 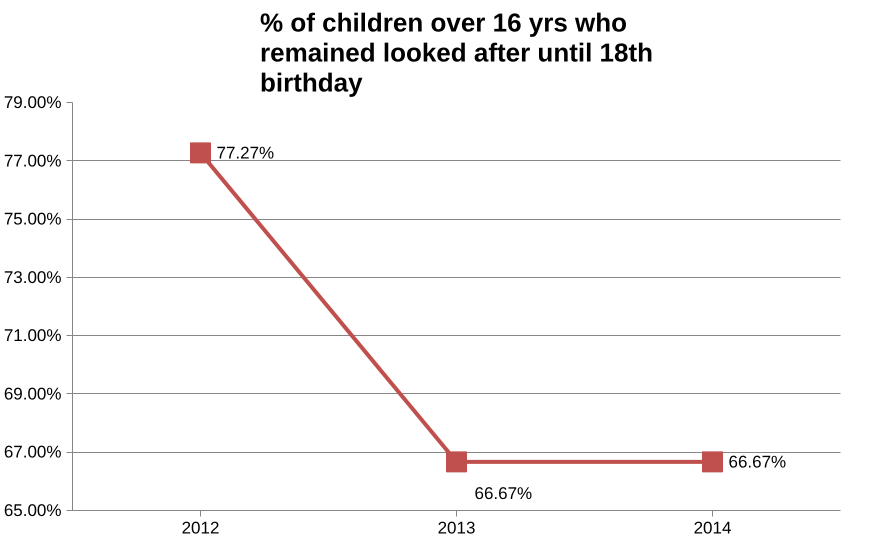 What do you see at coordinates (457, 528) in the screenshot?
I see `x-tick-label: 2013` at bounding box center [457, 528].